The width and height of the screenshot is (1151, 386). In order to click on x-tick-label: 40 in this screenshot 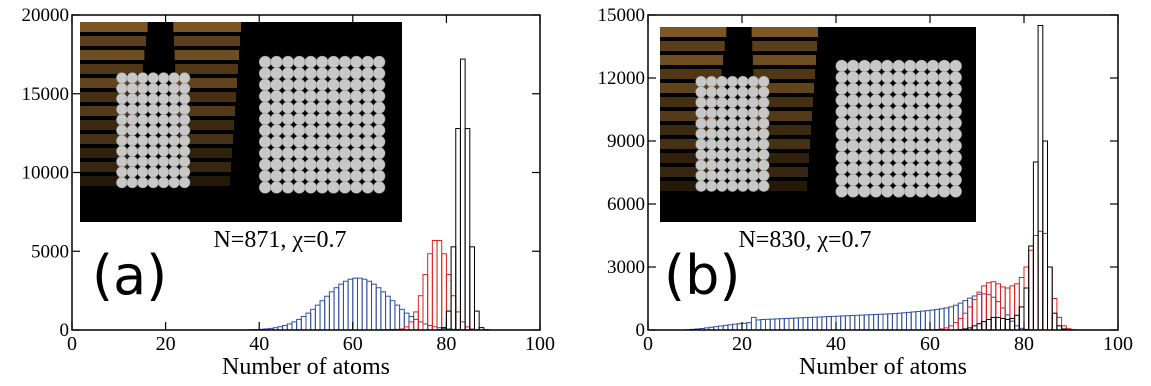, I will do `click(836, 344)`.